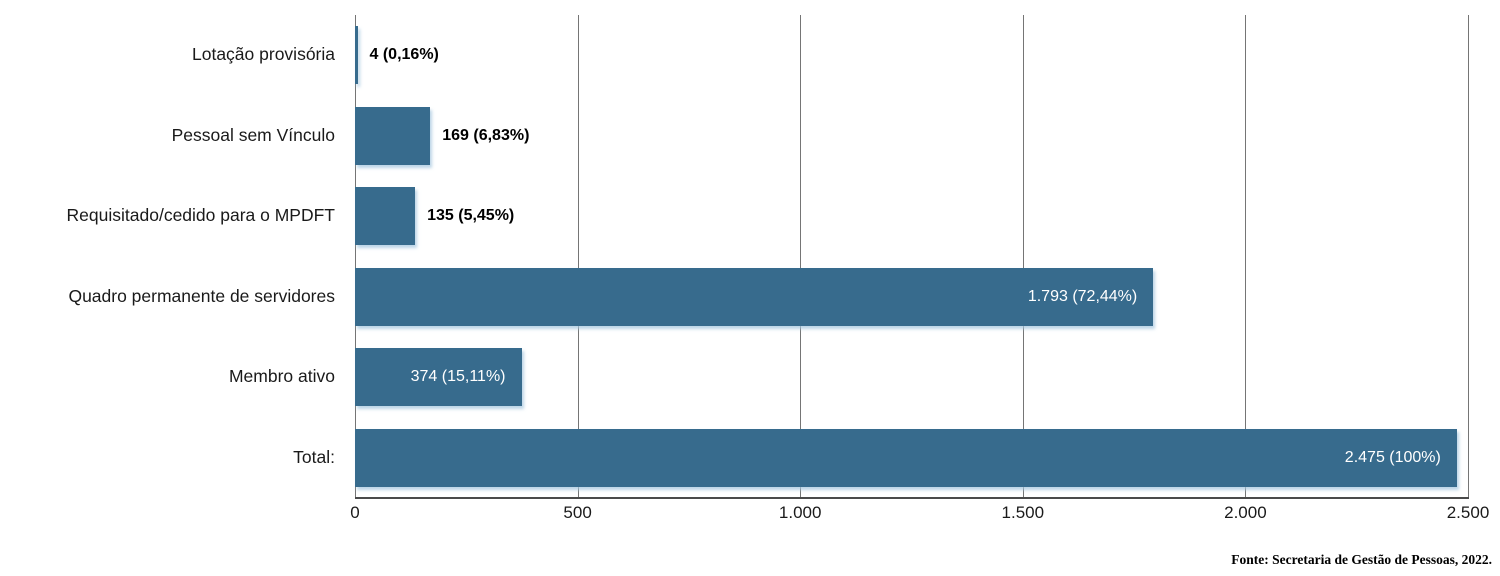 The height and width of the screenshot is (576, 1500). Describe the element at coordinates (919, 518) in the screenshot. I see `x-axis-labels: 0 500 1.000 1.500 2.000 2.500` at that location.